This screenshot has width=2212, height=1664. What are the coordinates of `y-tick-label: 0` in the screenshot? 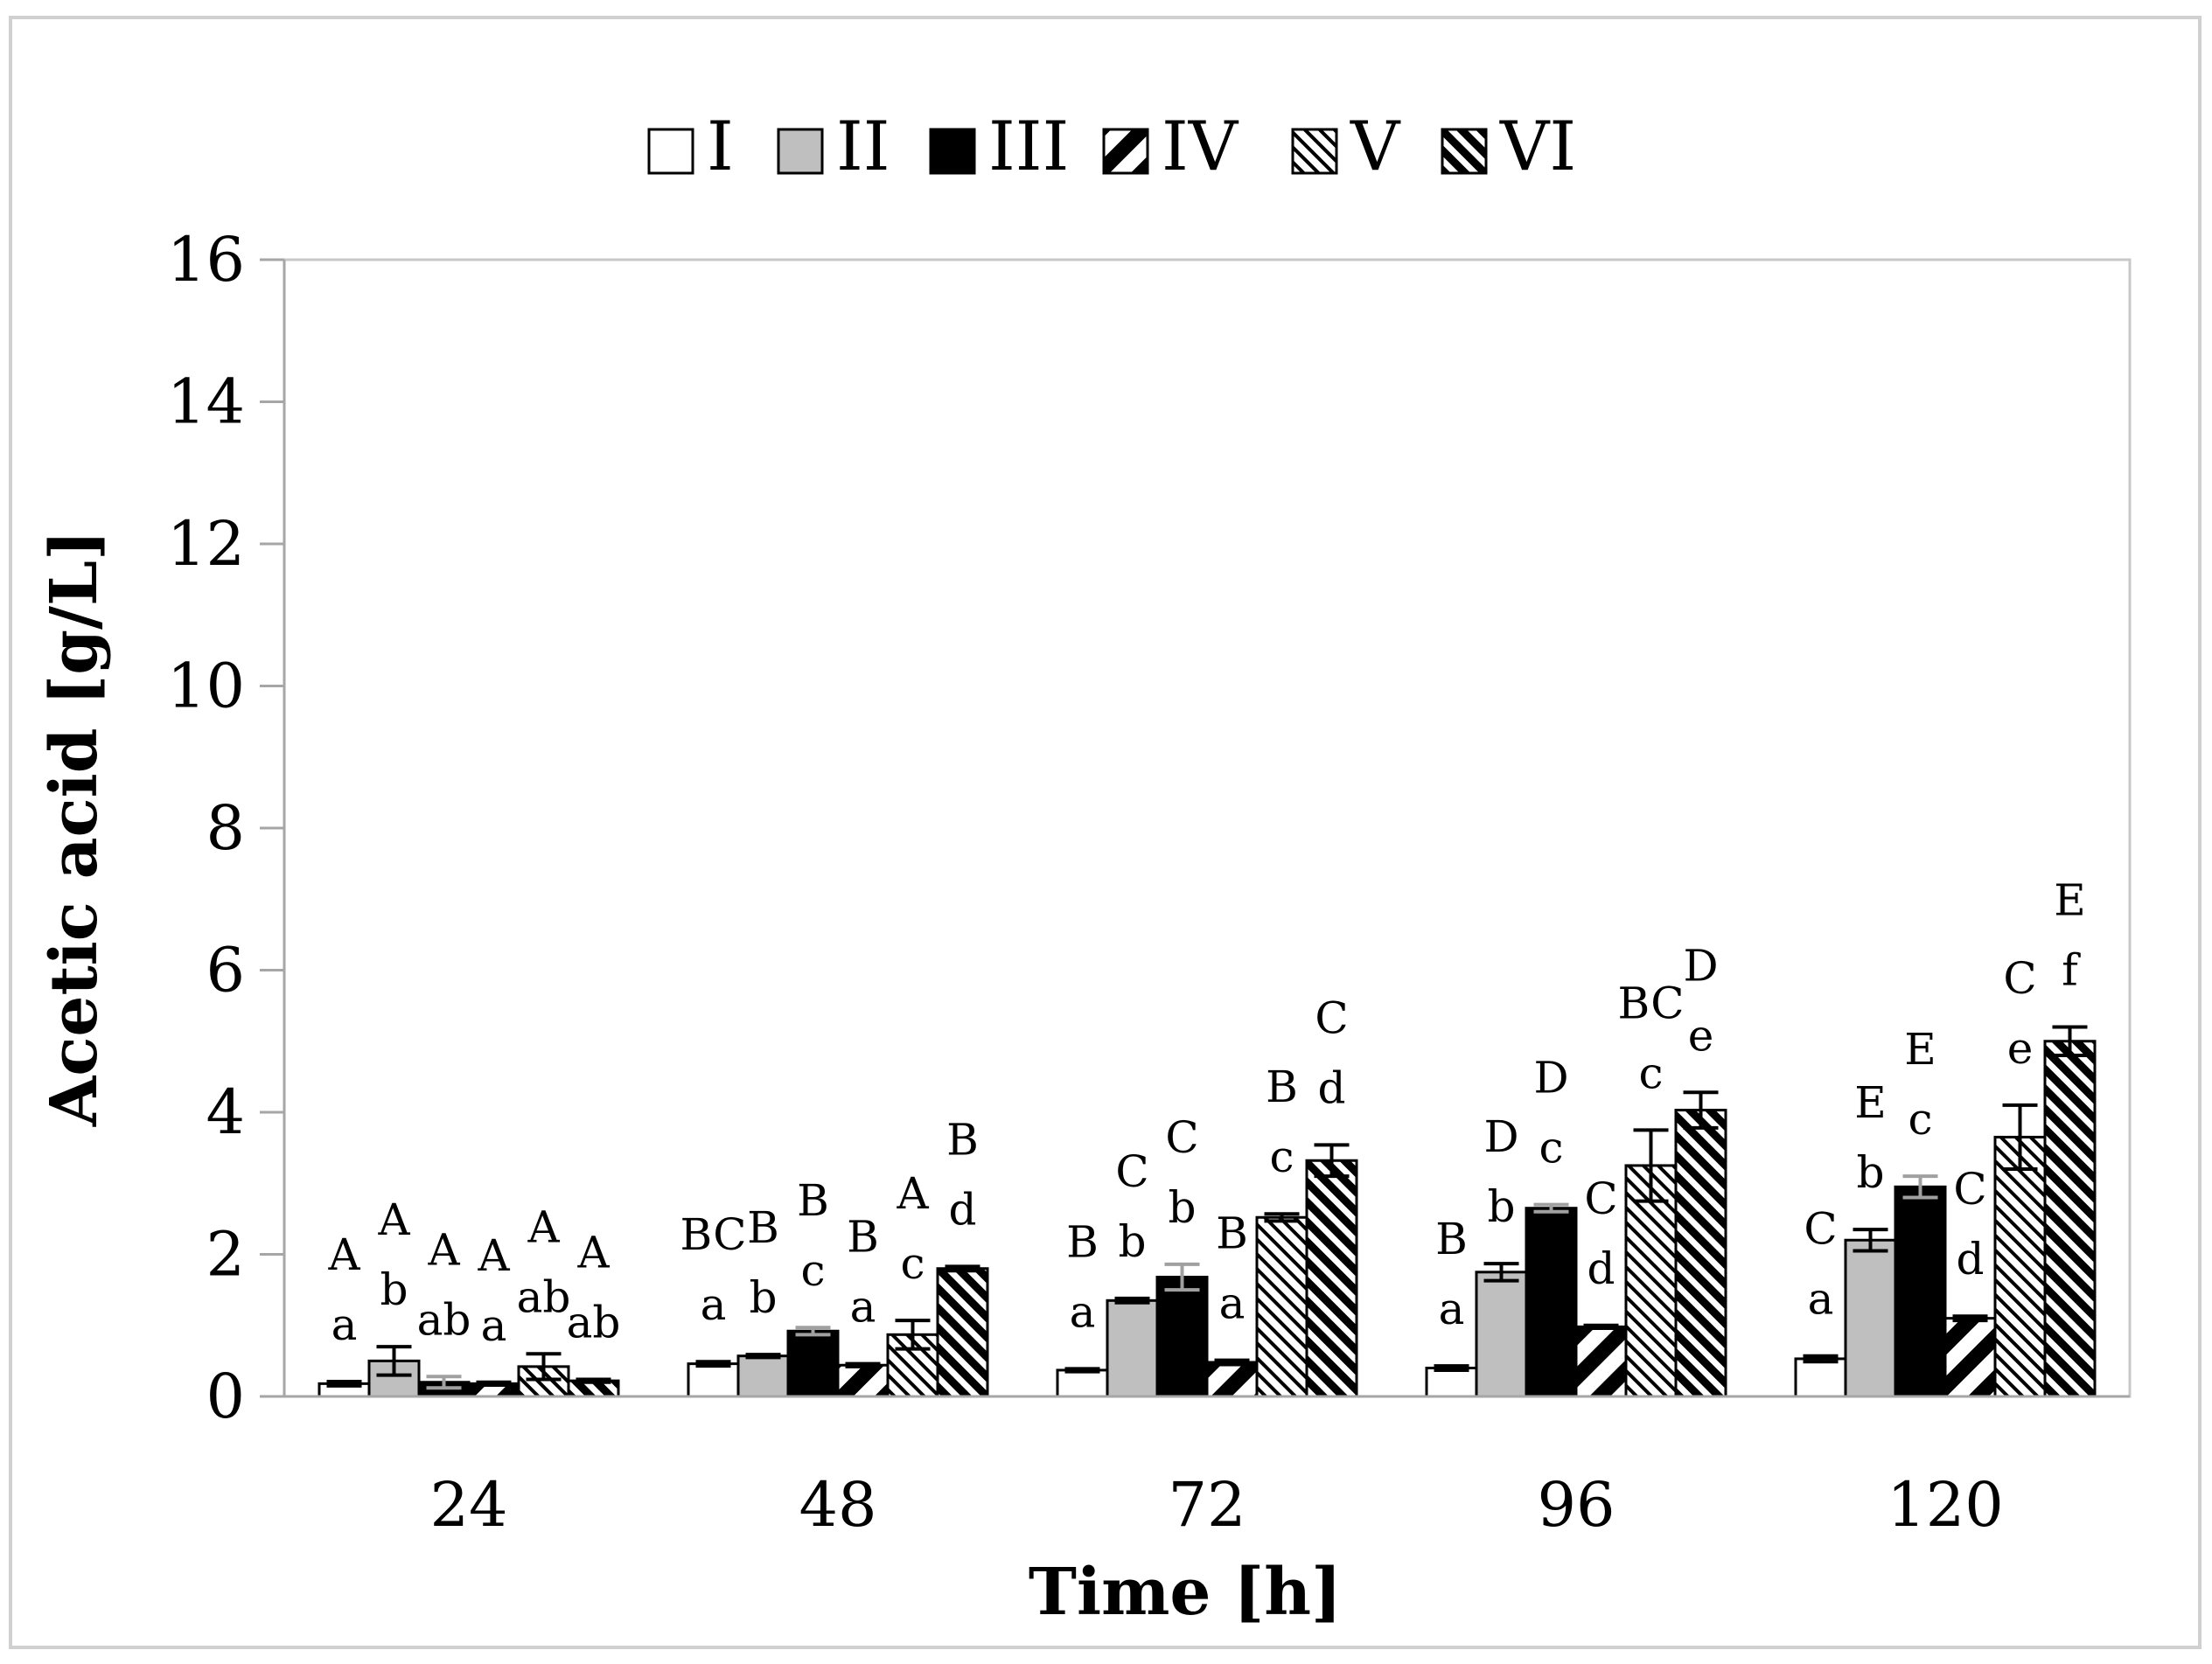 It's located at (225, 1396).